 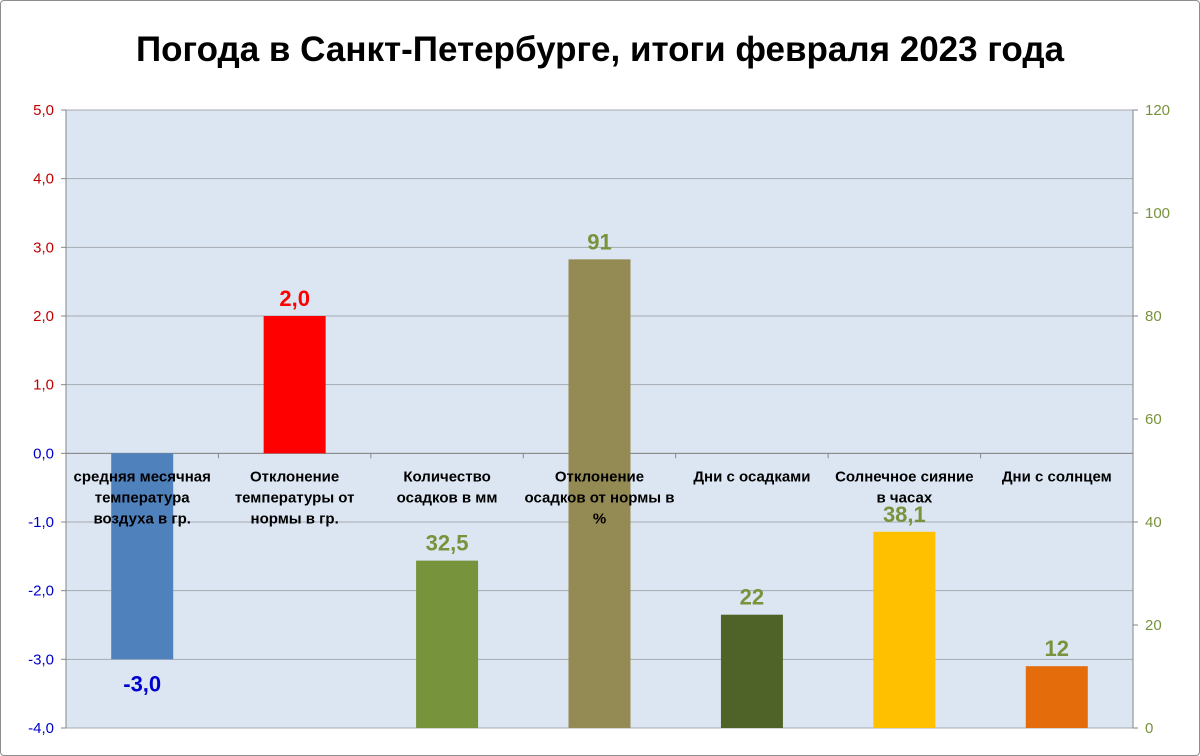 I want to click on category-label: Солнечное сияние, so click(x=904, y=476).